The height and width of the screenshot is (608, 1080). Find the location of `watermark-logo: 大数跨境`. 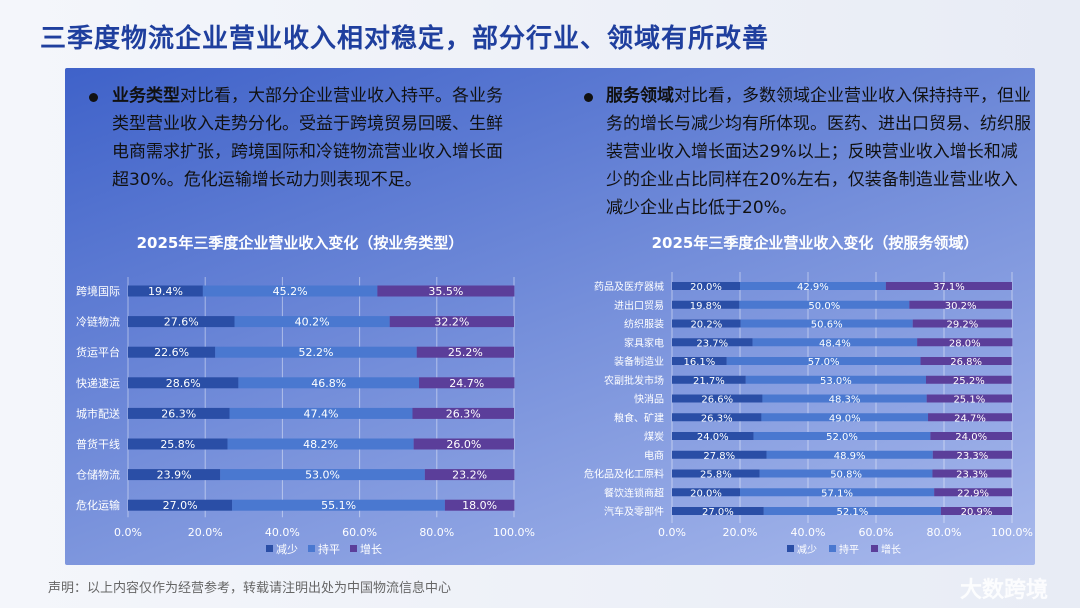

watermark-logo: 大数跨境 is located at coordinates (1004, 590).